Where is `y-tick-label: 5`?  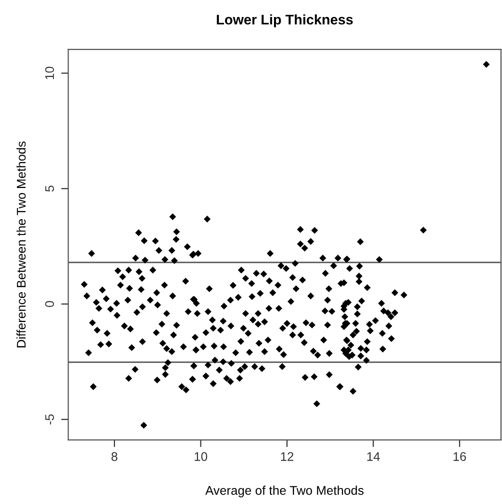
y-tick-label: 5 is located at coordinates (49, 189).